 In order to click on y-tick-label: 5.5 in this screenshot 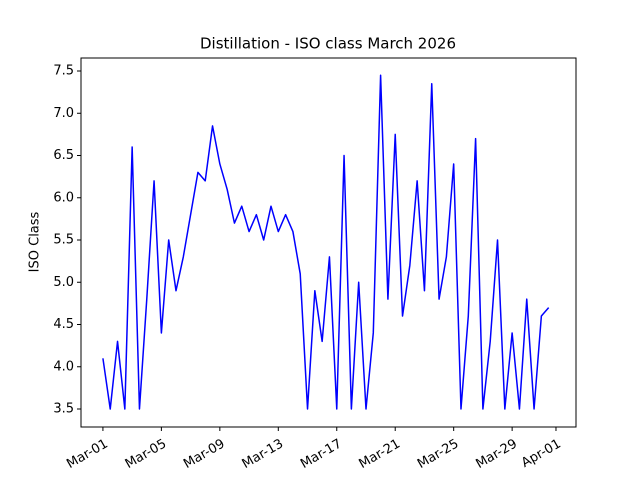, I will do `click(63, 240)`.